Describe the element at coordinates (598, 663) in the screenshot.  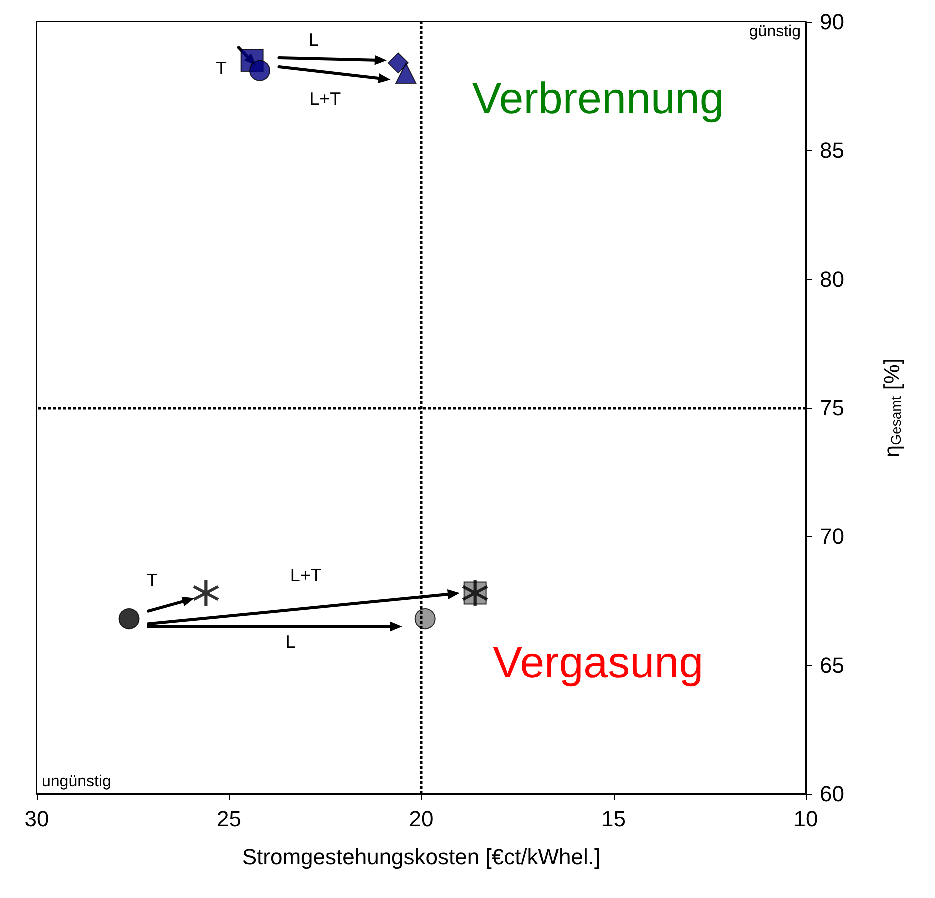
I see `annotation: Vergasung` at that location.